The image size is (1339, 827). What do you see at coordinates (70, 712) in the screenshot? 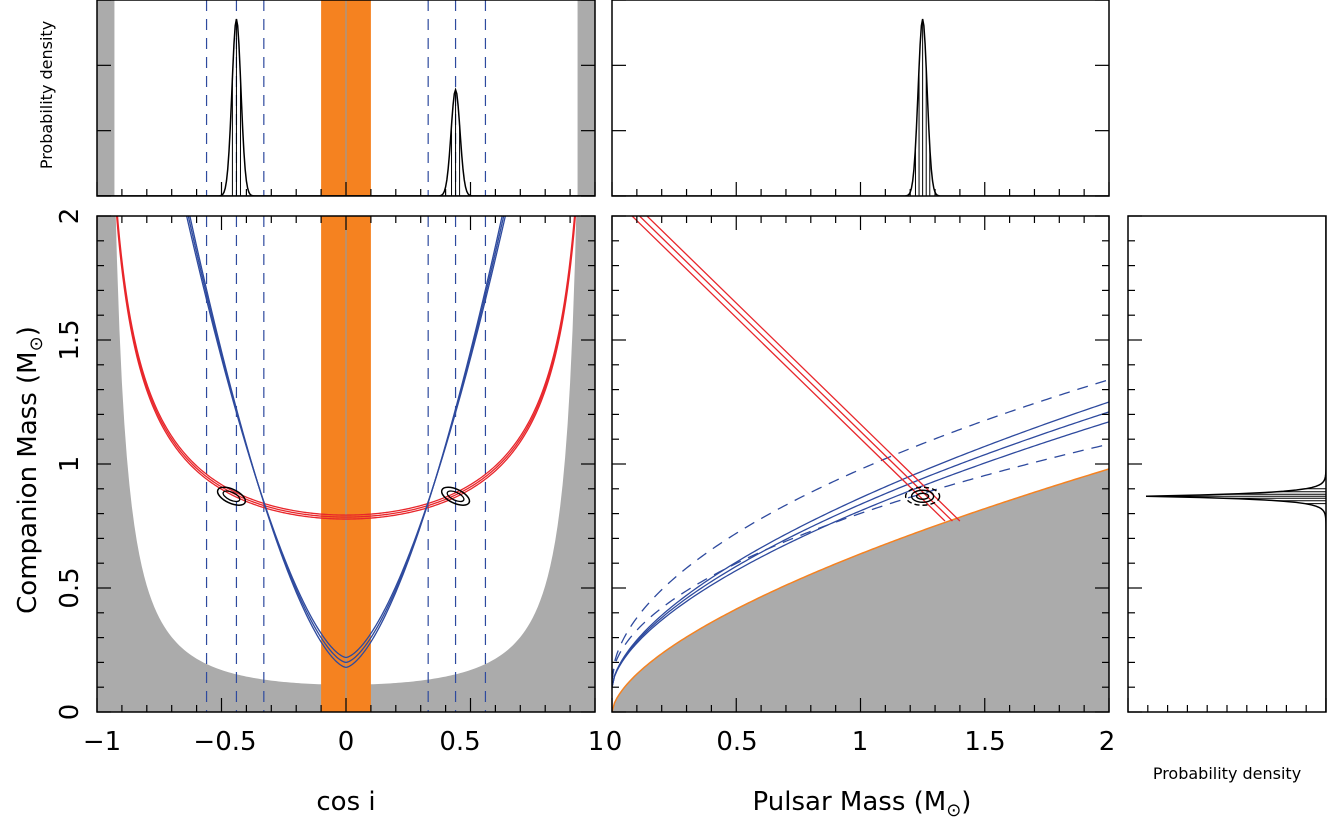
I see `y-tick-label: 0` at bounding box center [70, 712].